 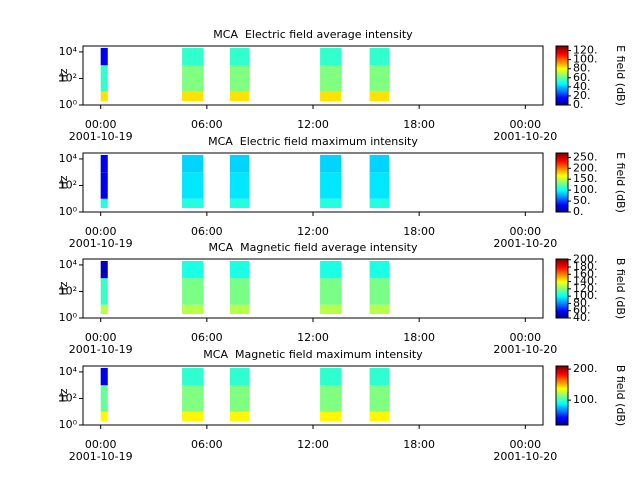 What do you see at coordinates (585, 259) in the screenshot?
I see `colorbar-tick-label: 200.` at bounding box center [585, 259].